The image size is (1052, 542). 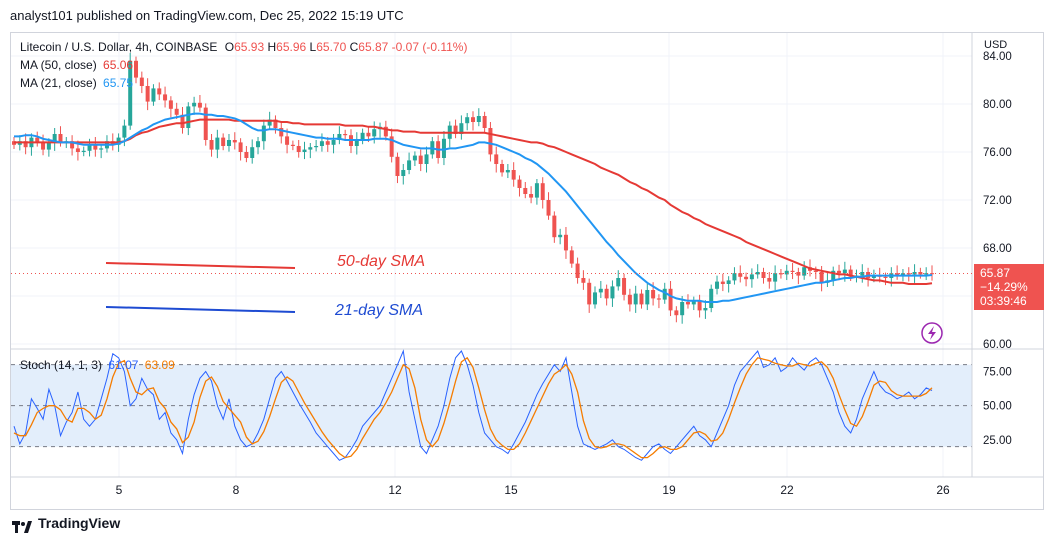 I want to click on x-tick-label: 8, so click(x=236, y=490).